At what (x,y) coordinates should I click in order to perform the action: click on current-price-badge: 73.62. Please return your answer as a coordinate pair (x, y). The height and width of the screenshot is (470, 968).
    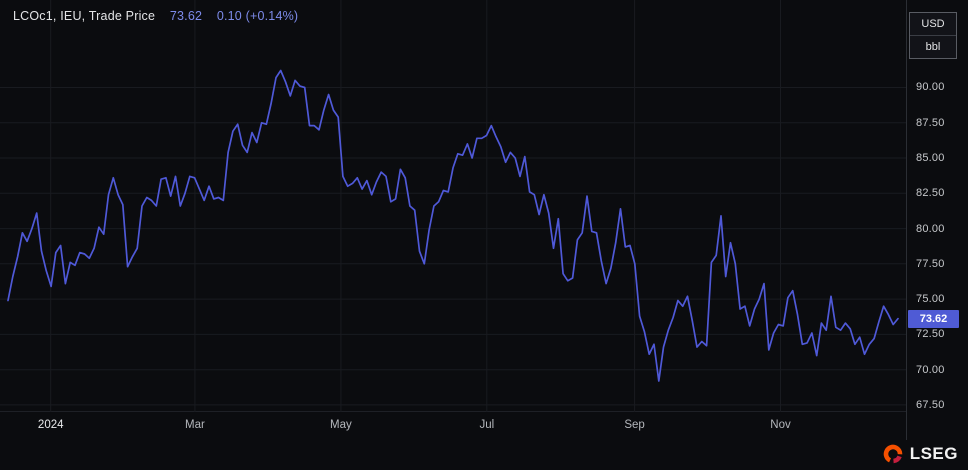
    Looking at the image, I should click on (933, 318).